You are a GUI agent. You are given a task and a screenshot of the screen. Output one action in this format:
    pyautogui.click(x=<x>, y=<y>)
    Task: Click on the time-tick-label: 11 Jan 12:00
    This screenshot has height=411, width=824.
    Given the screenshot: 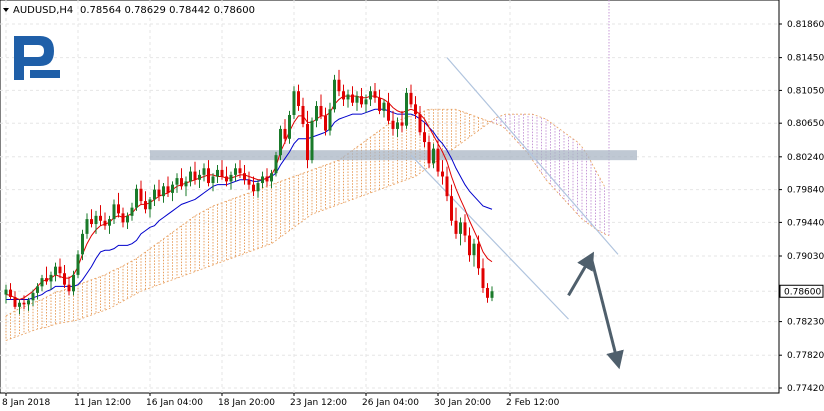 What is the action you would take?
    pyautogui.click(x=102, y=403)
    